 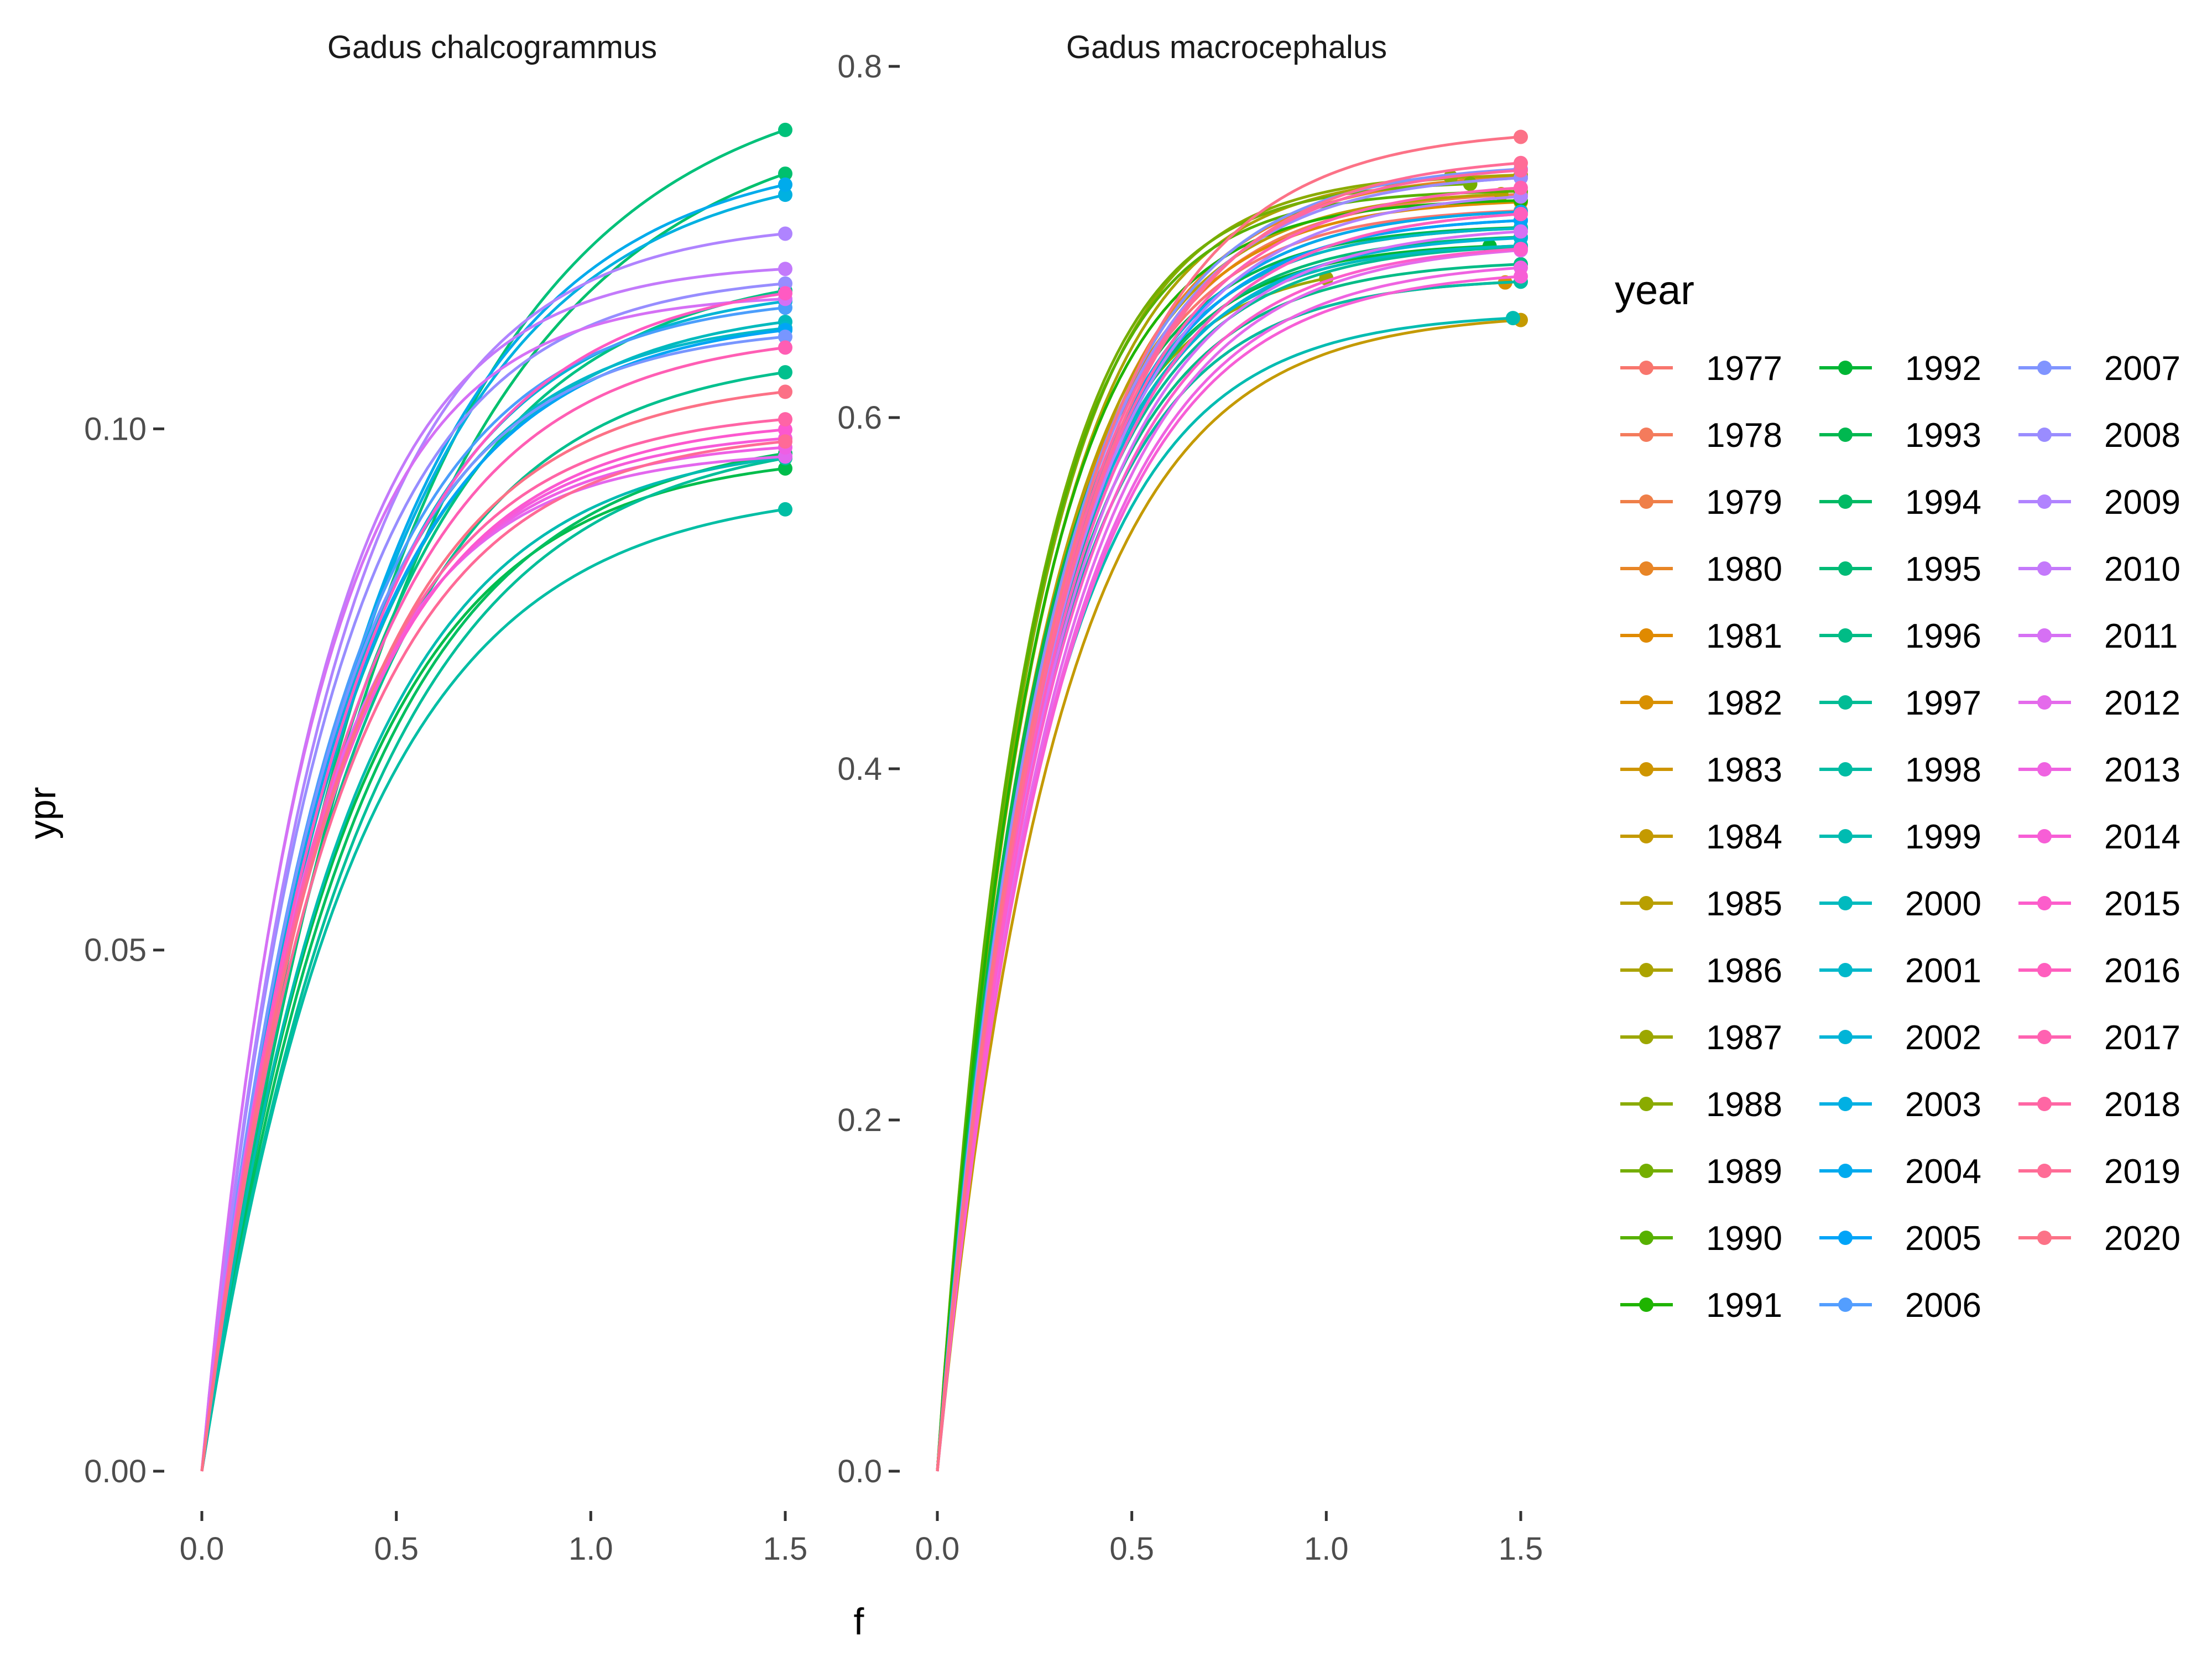 What do you see at coordinates (860, 1120) in the screenshot?
I see `y-tick-label: 0.2` at bounding box center [860, 1120].